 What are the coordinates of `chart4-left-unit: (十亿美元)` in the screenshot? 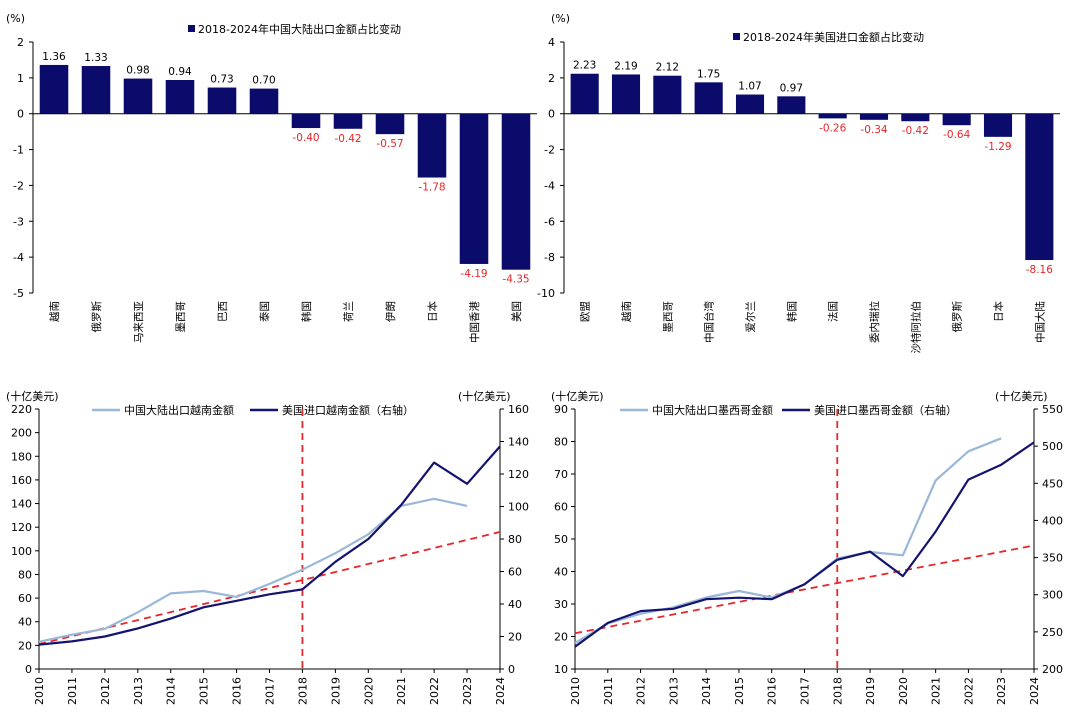 It's located at (577, 396).